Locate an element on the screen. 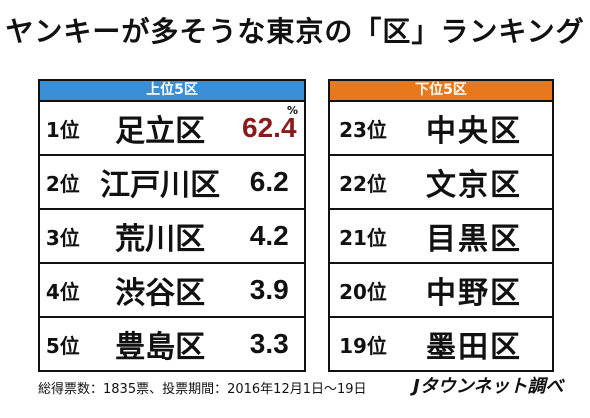 This screenshot has height=418, width=590. table-row: 2位 江戸川区 6.2 is located at coordinates (172, 181).